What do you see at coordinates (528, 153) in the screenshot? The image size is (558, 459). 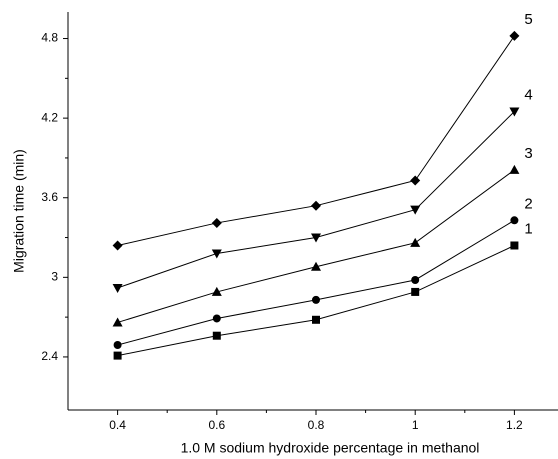 I see `series-label: 3` at bounding box center [528, 153].